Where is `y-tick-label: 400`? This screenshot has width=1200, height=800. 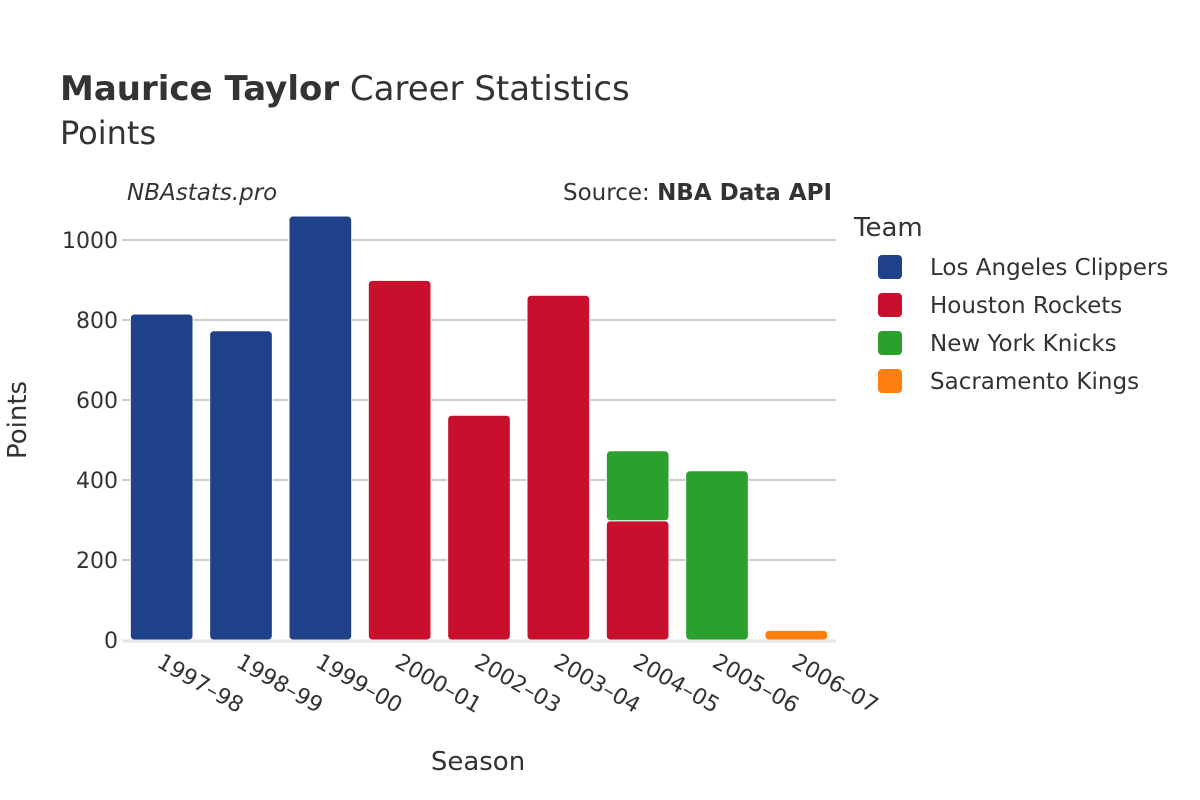
y-tick-label: 400 is located at coordinates (97, 481).